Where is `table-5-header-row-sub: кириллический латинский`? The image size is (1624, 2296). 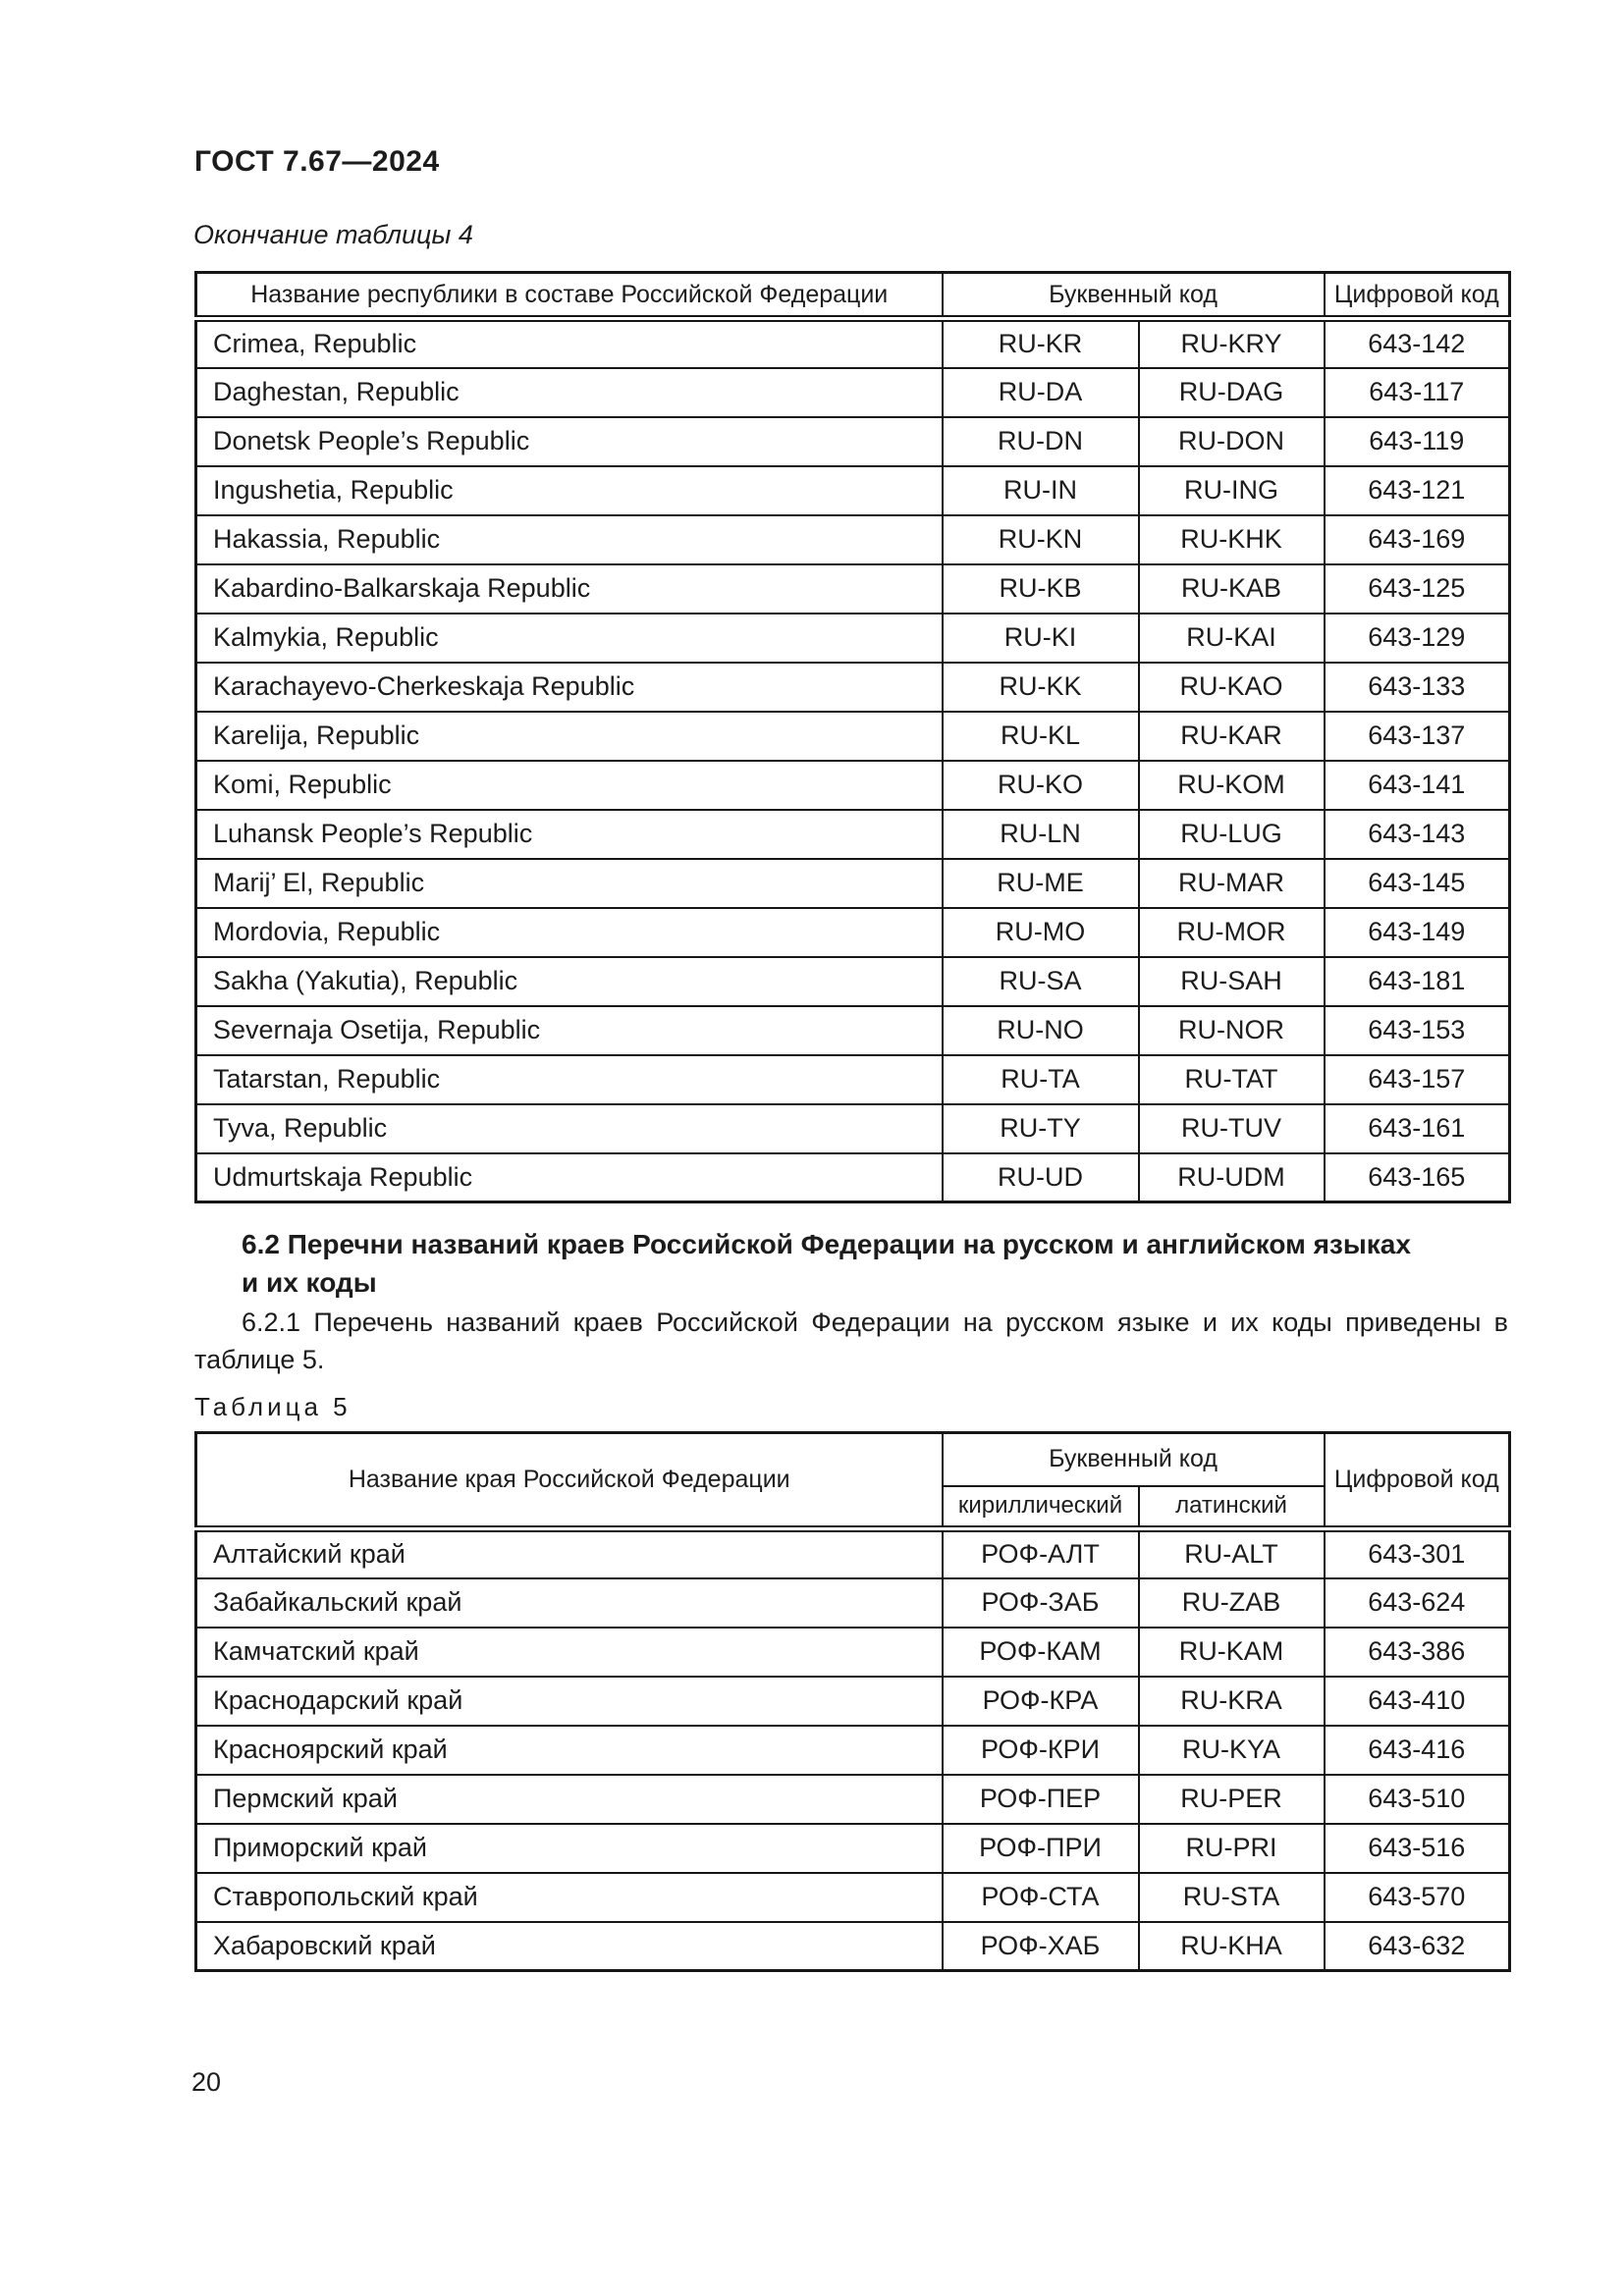 table-5-header-row-sub: кириллический латинский is located at coordinates (853, 1508).